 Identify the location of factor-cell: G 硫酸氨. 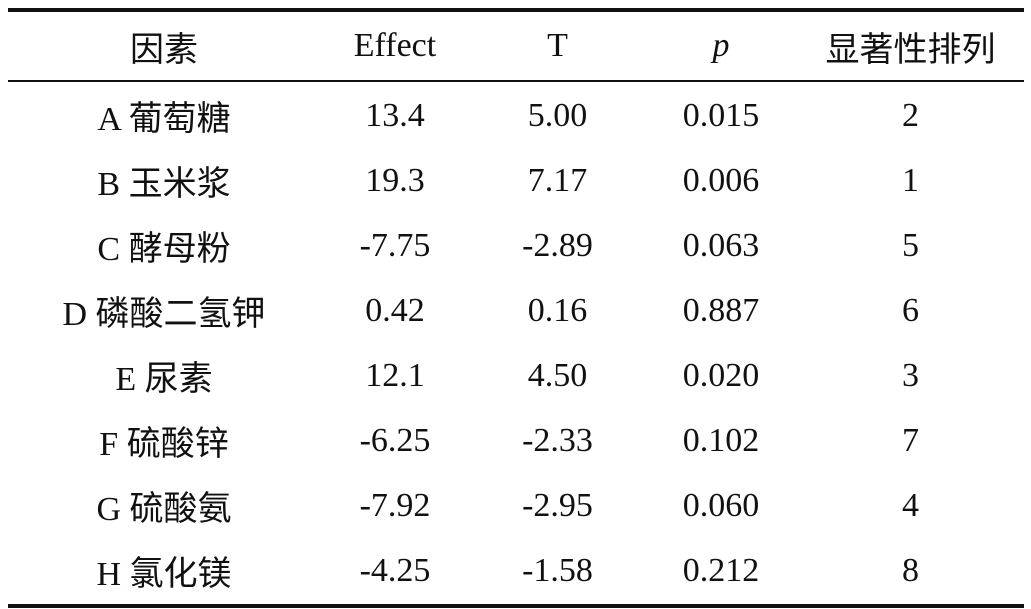
(164, 509).